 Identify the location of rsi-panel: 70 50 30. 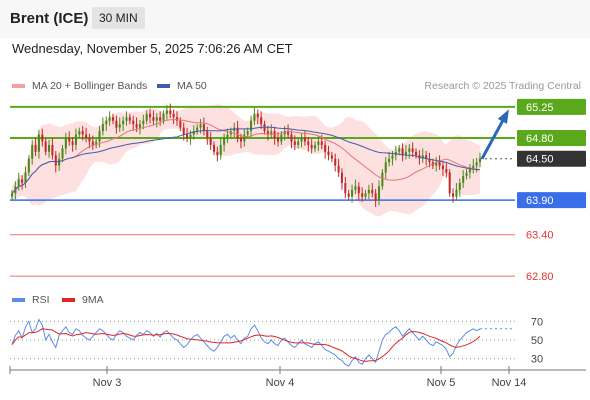
(276, 341).